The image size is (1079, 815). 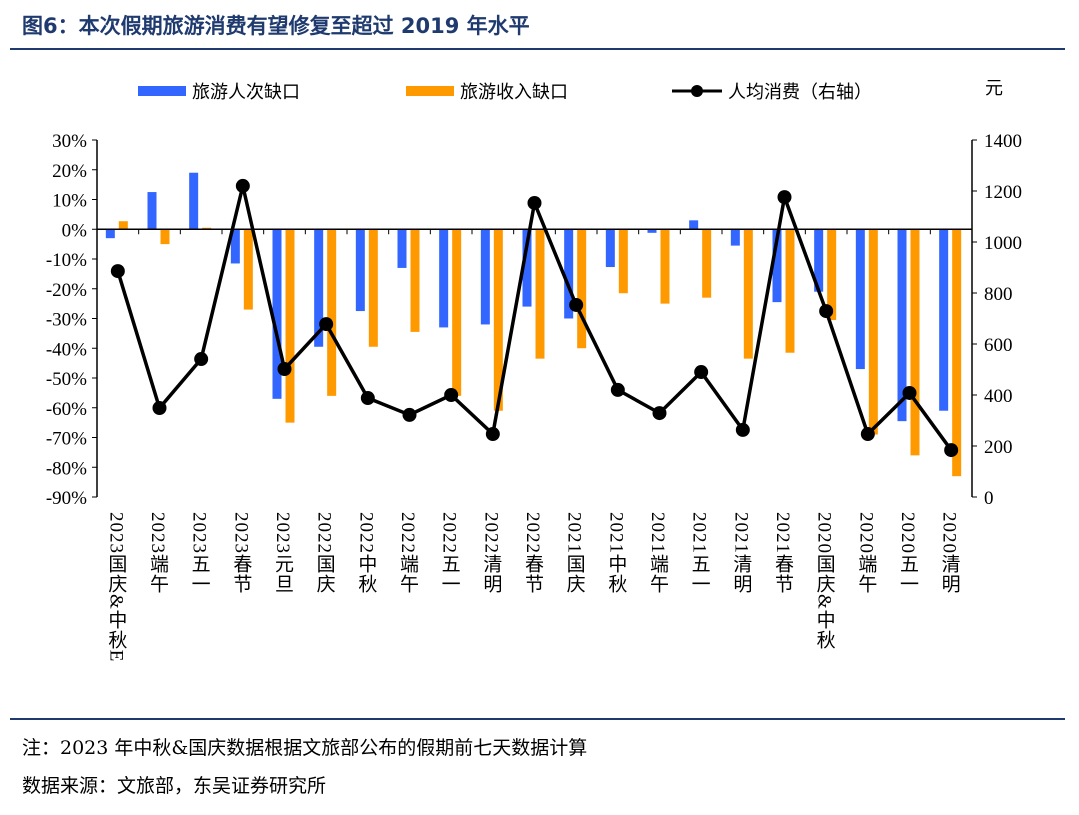 What do you see at coordinates (305, 748) in the screenshot?
I see `footnote: 注：2023 年中秋&国庆数据根据文旅部公布的假期前七天数据计算` at bounding box center [305, 748].